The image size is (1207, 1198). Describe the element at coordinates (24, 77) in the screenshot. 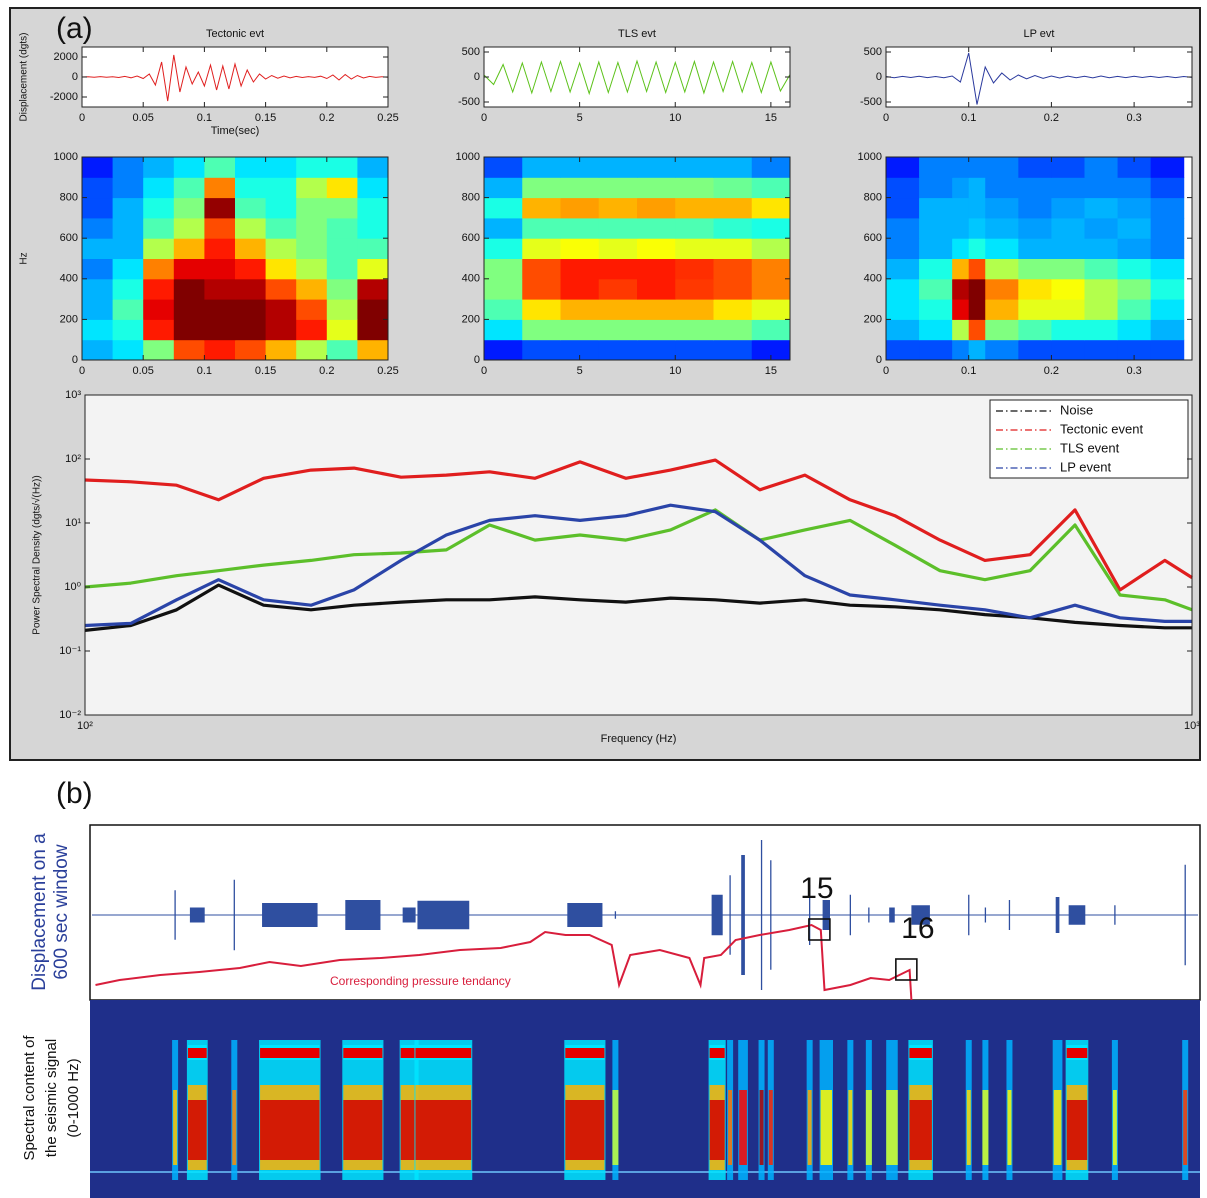

I see `y-axis-label: Displacement (dgts)` at that location.